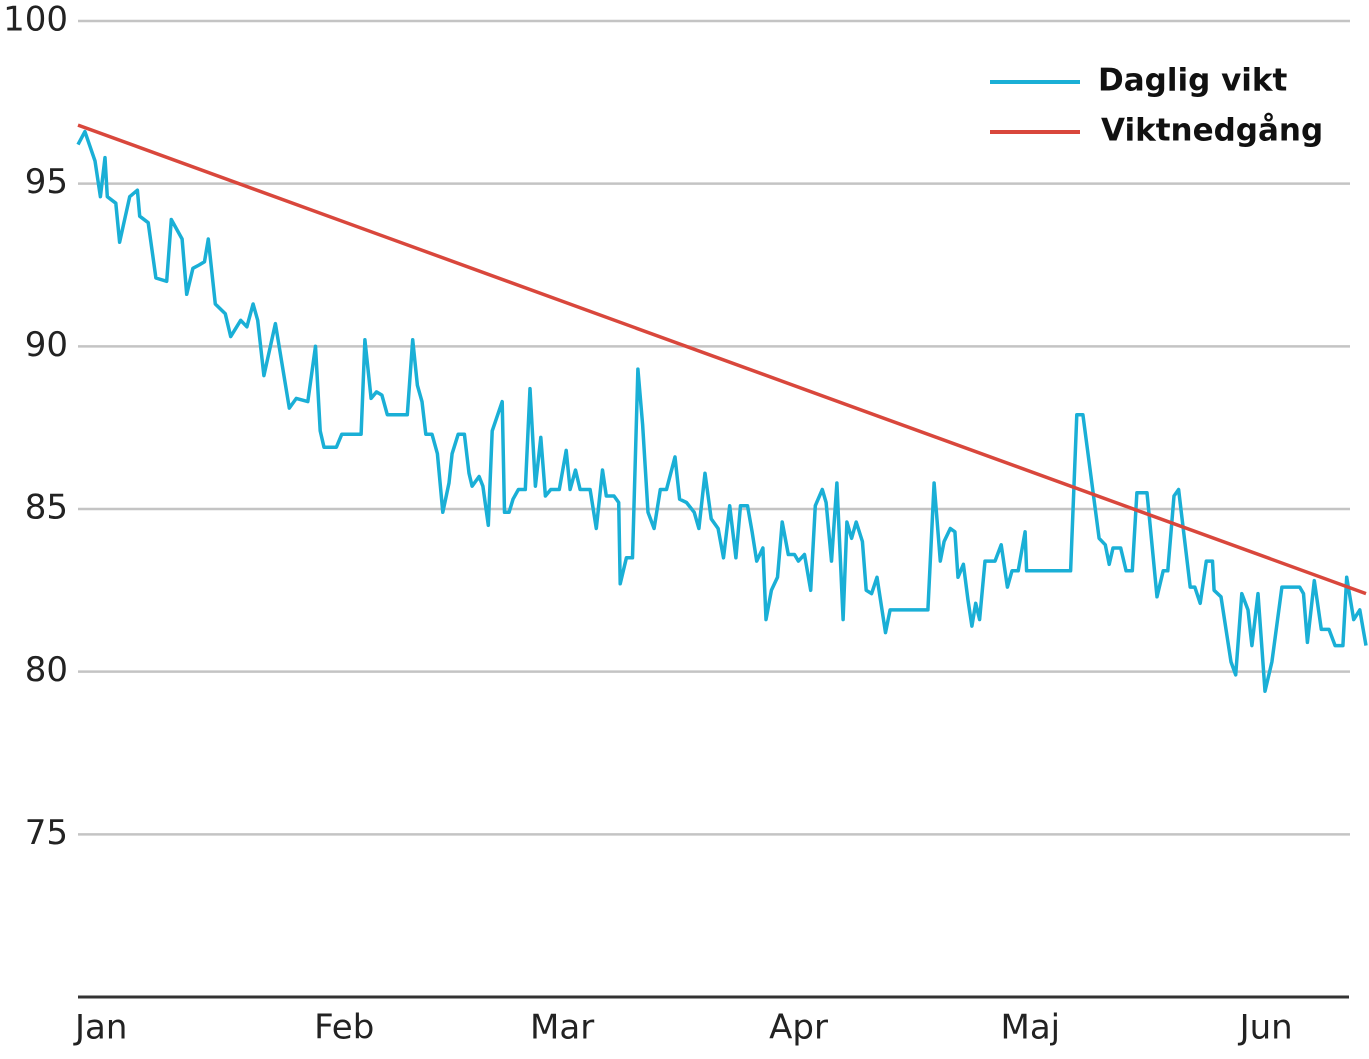  What do you see at coordinates (1265, 1028) in the screenshot?
I see `x-tick-label: Jun` at bounding box center [1265, 1028].